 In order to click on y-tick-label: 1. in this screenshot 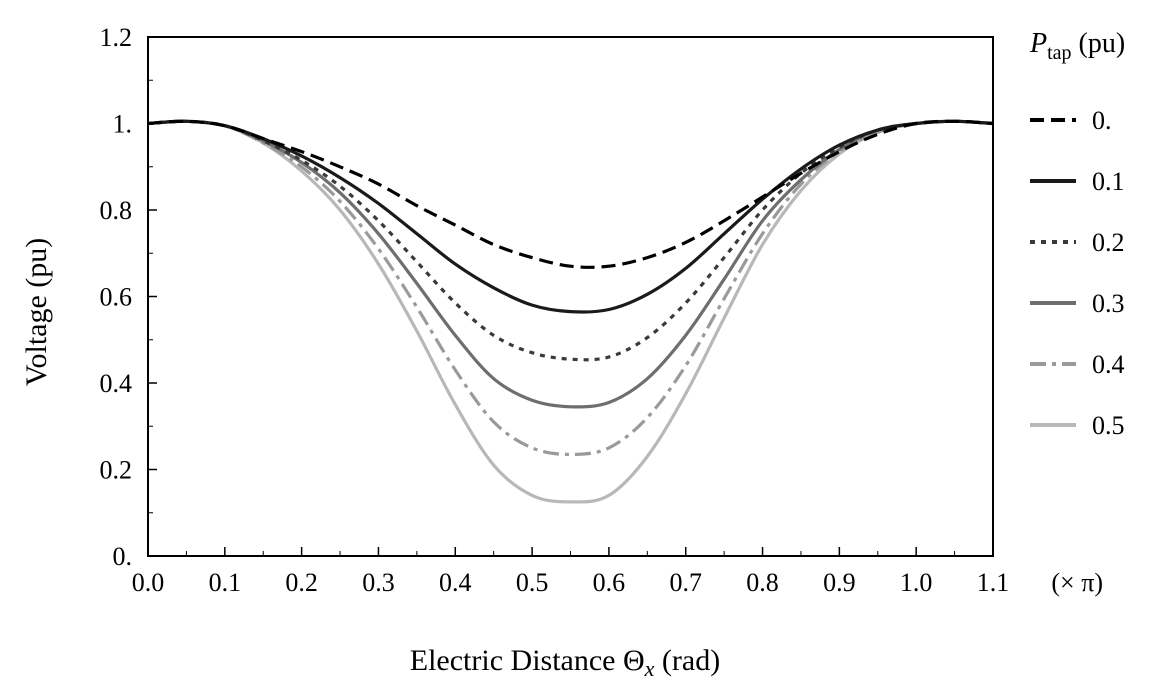, I will do `click(123, 124)`.